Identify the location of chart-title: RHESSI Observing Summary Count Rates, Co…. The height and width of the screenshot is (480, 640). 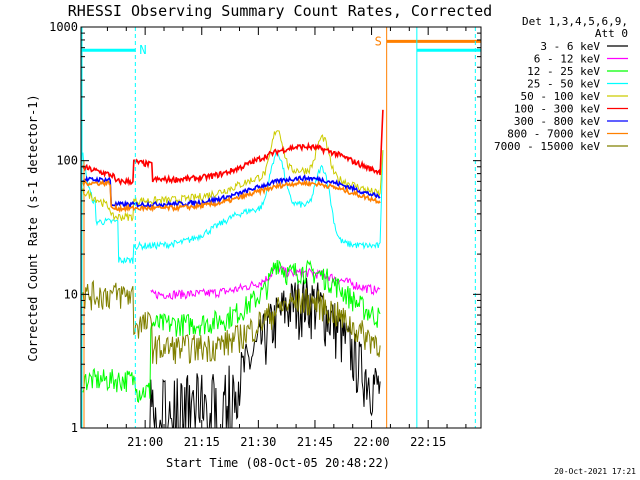
(280, 11).